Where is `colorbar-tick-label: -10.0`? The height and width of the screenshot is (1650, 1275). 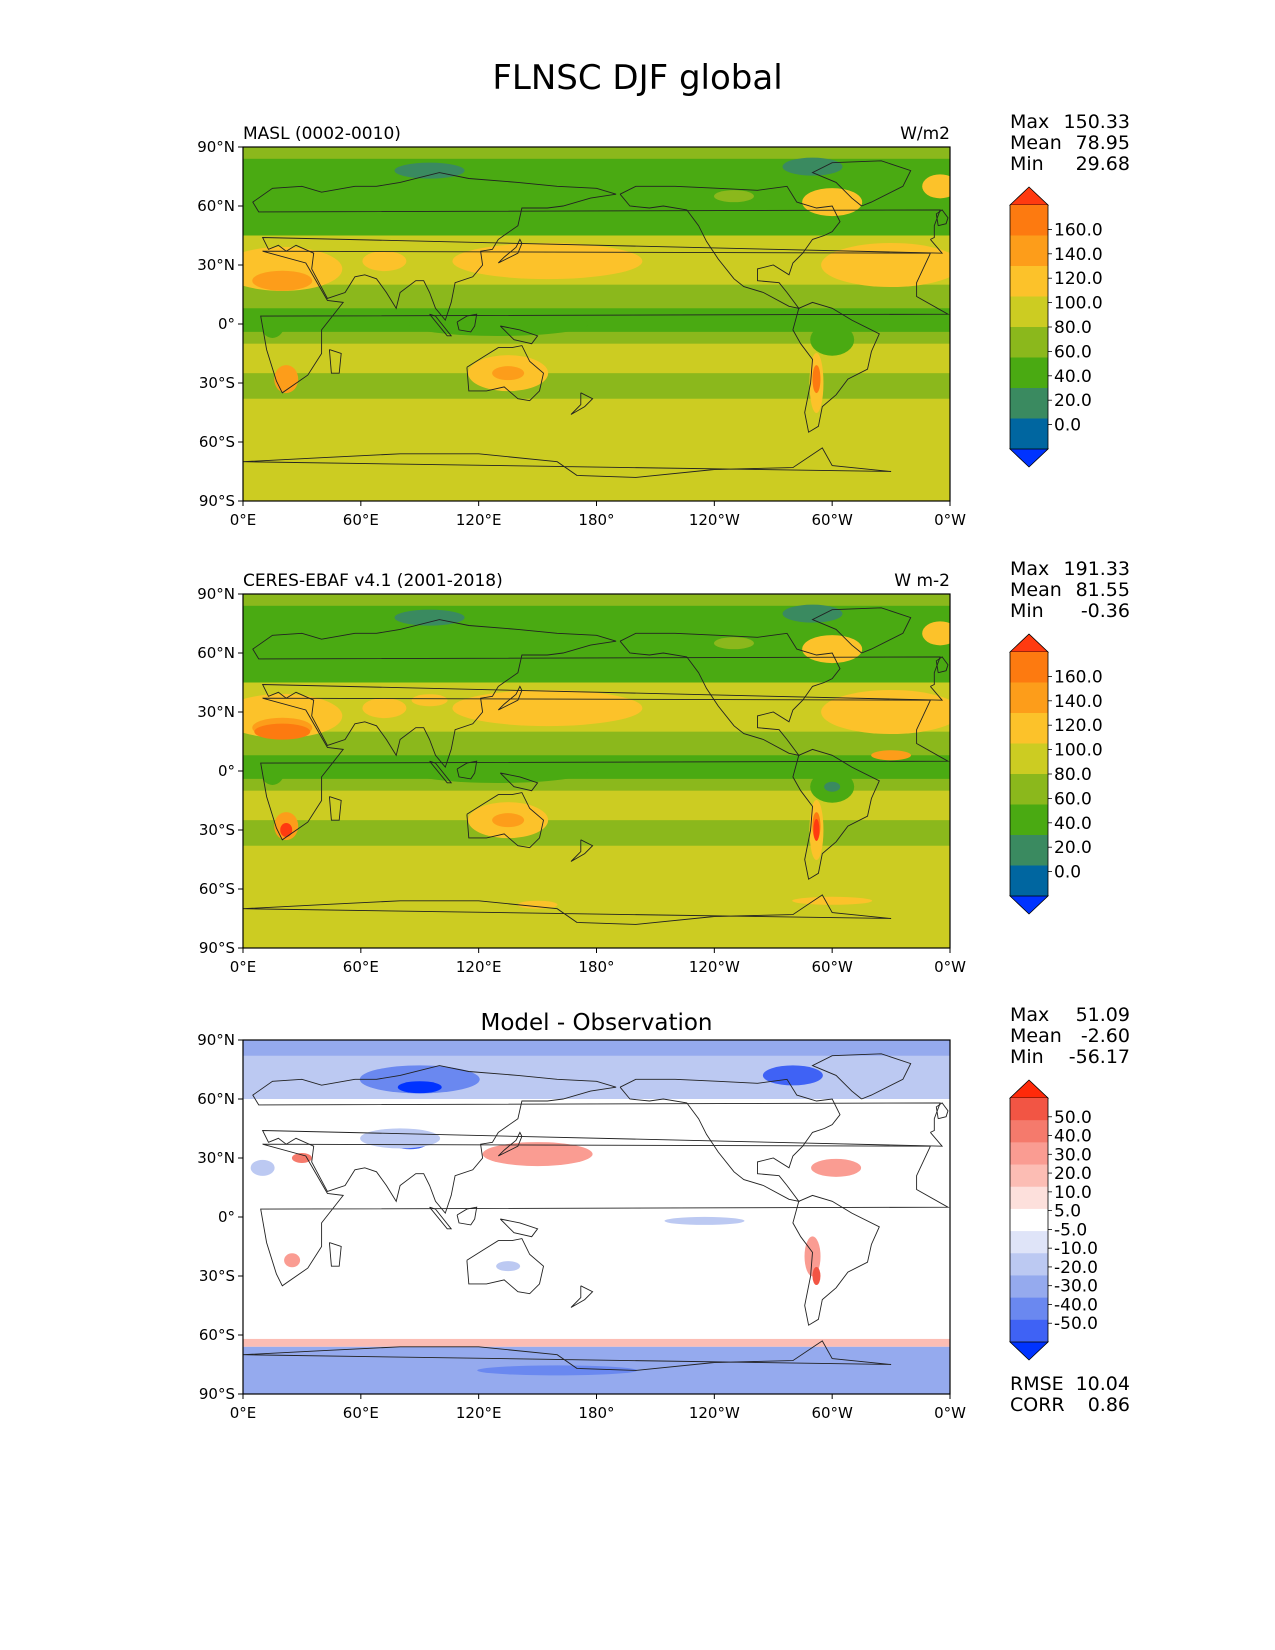 colorbar-tick-label: -10.0 is located at coordinates (1076, 1249).